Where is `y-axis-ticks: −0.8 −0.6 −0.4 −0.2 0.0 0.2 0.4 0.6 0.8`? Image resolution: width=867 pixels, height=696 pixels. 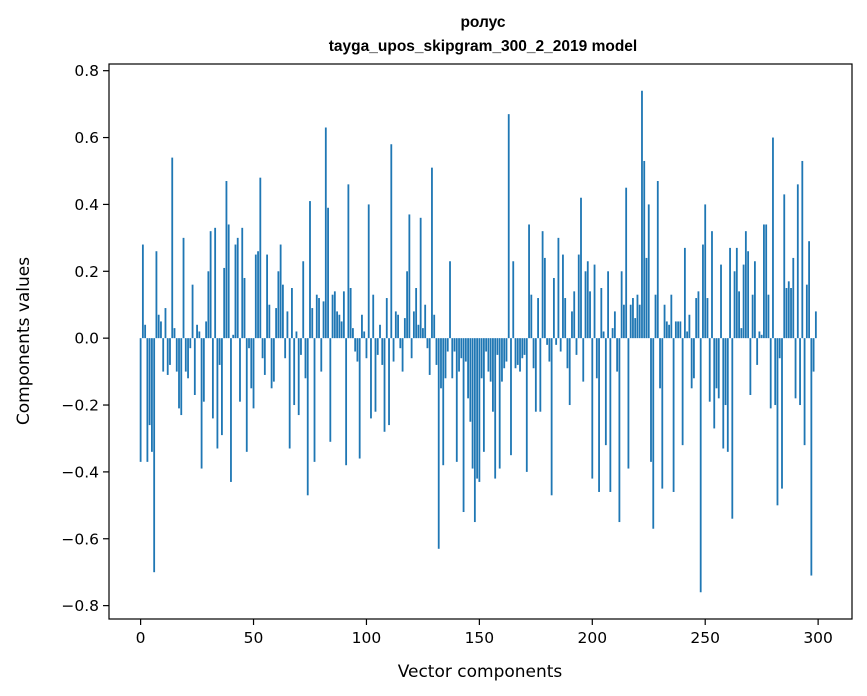
y-axis-ticks: −0.8 −0.6 −0.4 −0.2 0.0 0.2 0.4 0.6 0.8 is located at coordinates (85, 338).